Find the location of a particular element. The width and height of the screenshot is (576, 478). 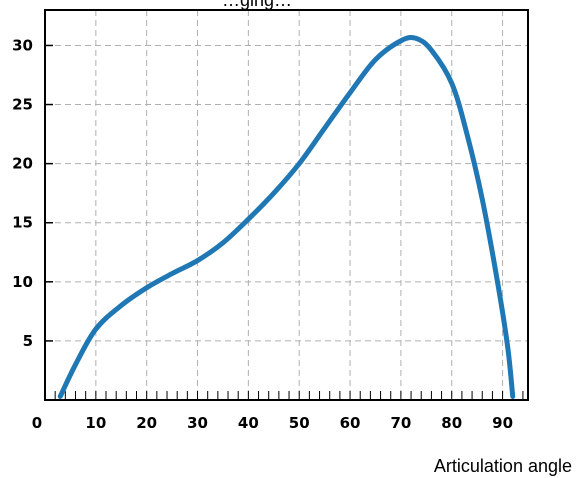

x-axis-title: Articulation angle is located at coordinates (503, 466).